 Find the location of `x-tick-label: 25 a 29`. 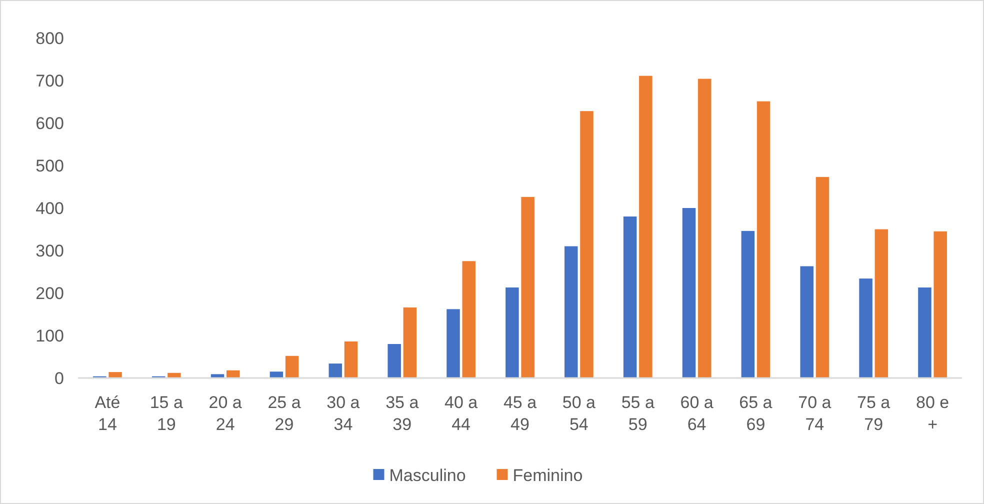

x-tick-label: 25 a 29 is located at coordinates (285, 413).